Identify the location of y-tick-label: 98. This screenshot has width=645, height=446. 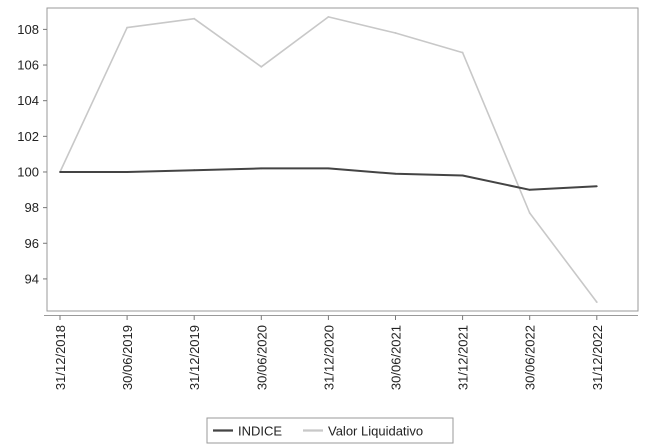
(32, 207).